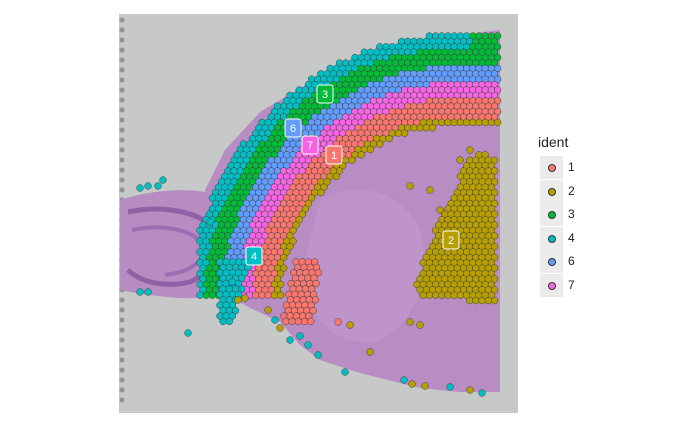  I want to click on svg-text: 4, so click(254, 257).